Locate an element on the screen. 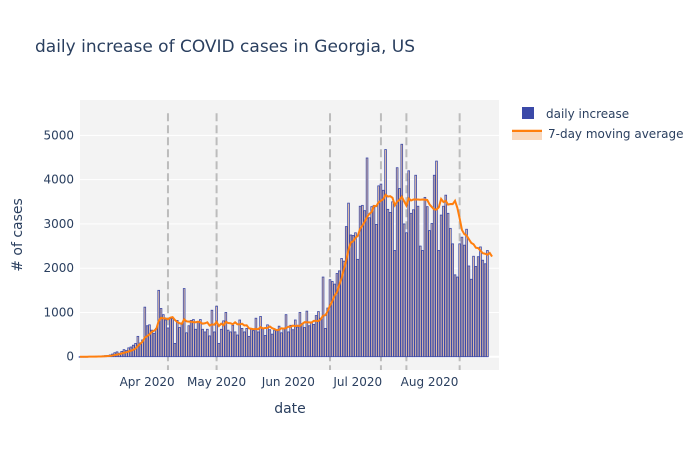  legend-item-moving-average: 7-day moving average is located at coordinates (597, 134).